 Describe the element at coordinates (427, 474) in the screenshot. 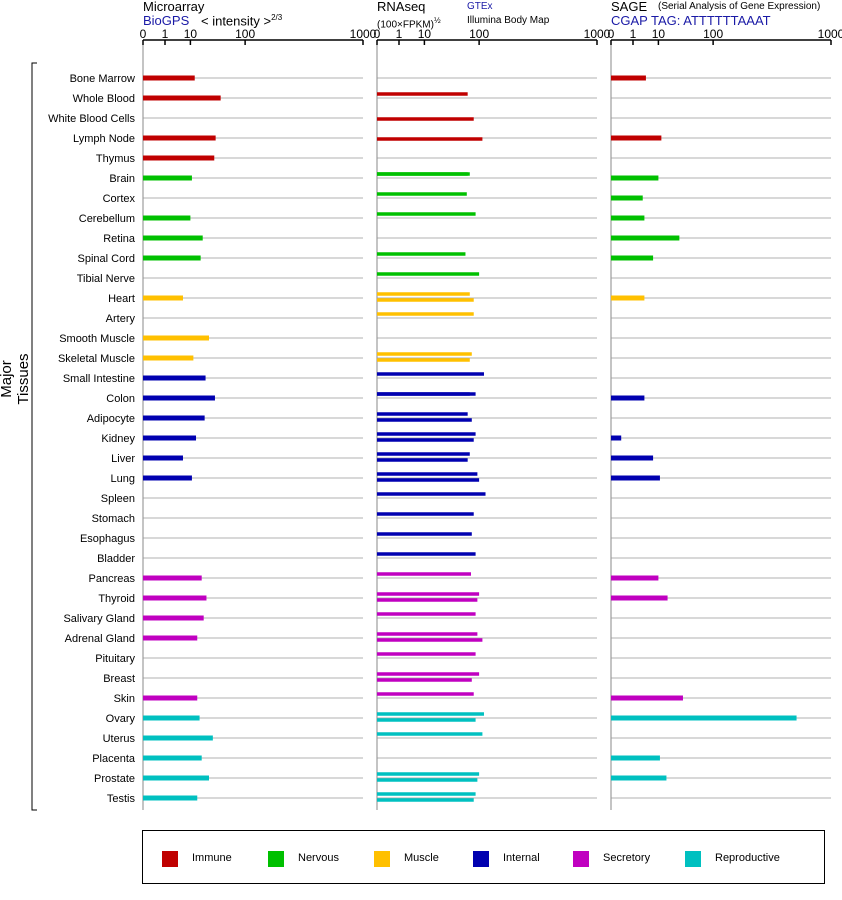

I see `bar-rnaseq-illumina-body-map-lung` at that location.